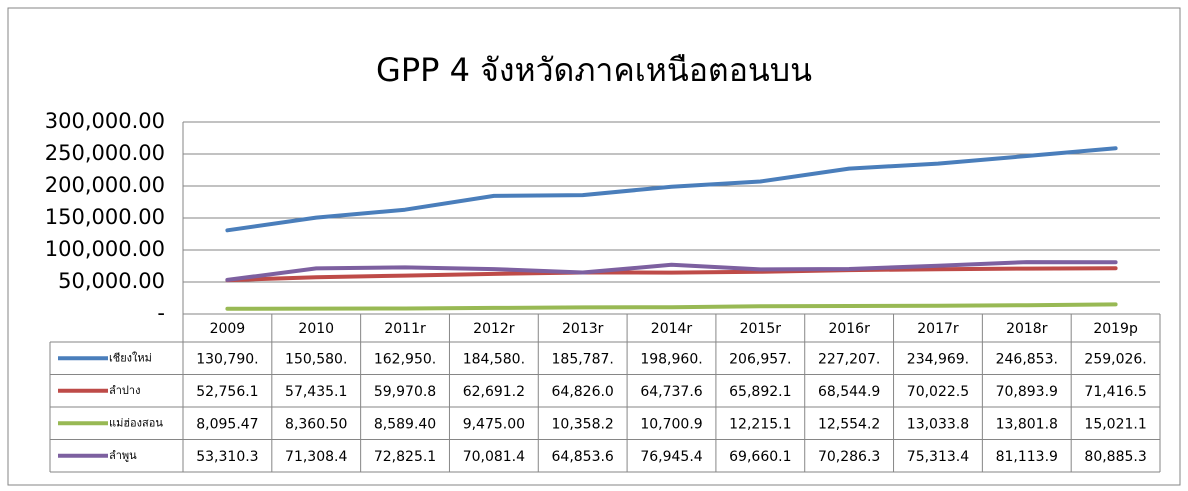 This screenshot has height=491, width=1188. I want to click on table-value: 62,691.2, so click(494, 392).